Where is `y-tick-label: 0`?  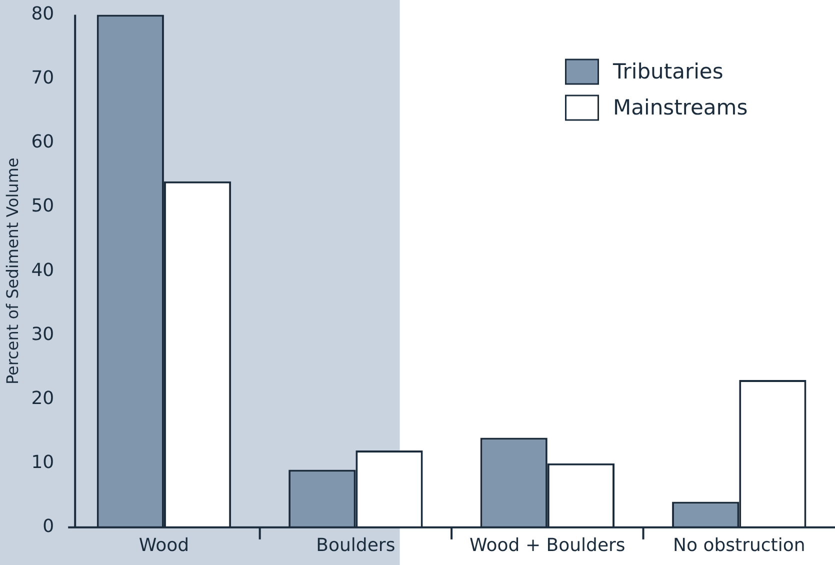 y-tick-label: 0 is located at coordinates (48, 527).